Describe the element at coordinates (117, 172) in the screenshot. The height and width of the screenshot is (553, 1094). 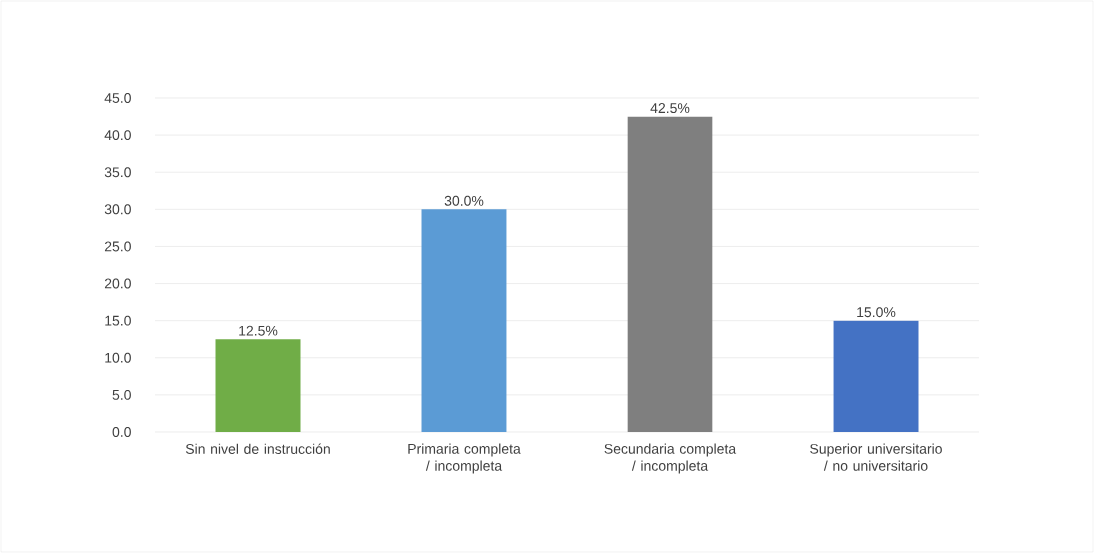
I see `y-tick-label: 35.0` at that location.